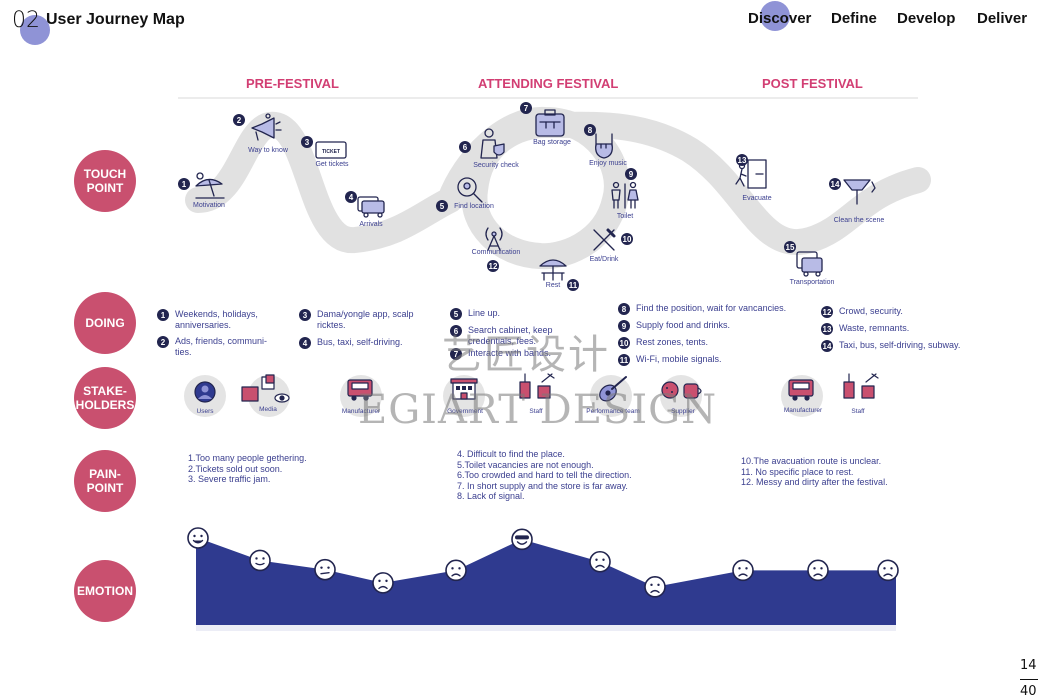 This screenshot has width=1050, height=700. What do you see at coordinates (874, 328) in the screenshot?
I see `doing-text: Waste, remnants.` at bounding box center [874, 328].